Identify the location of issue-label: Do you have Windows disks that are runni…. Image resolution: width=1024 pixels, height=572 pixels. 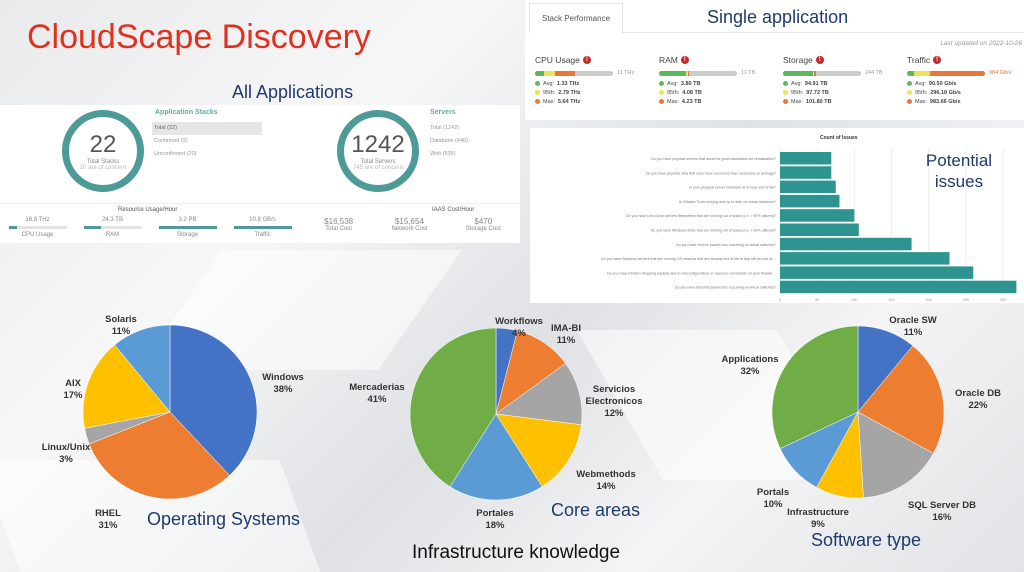
(713, 231).